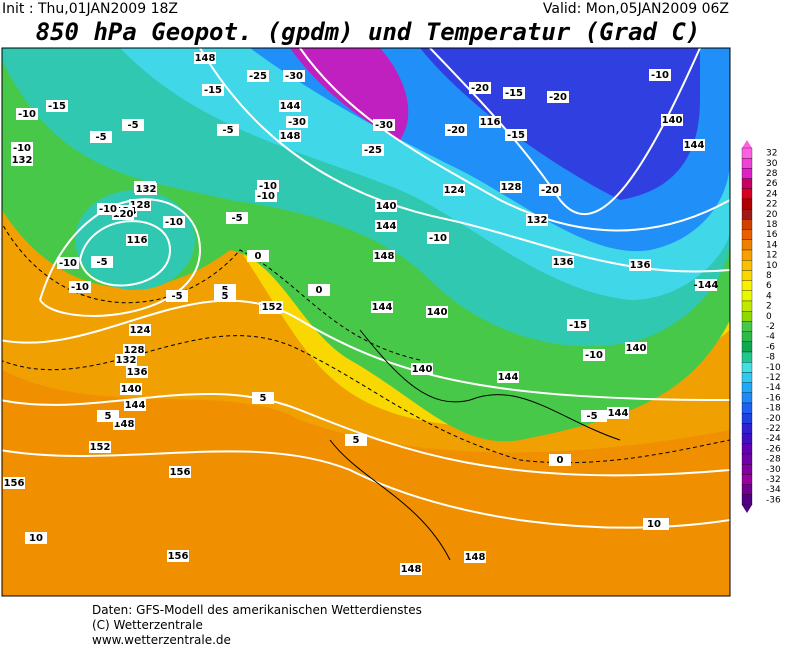 Image resolution: width=790 pixels, height=648 pixels. I want to click on colorbar-label: 4, so click(769, 296).